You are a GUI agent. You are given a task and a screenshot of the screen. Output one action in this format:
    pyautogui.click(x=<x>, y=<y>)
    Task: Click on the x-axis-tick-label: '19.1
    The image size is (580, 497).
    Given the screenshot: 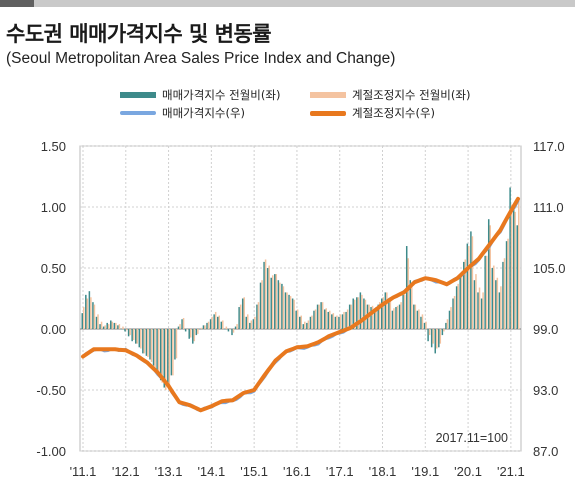 What is the action you would take?
    pyautogui.click(x=425, y=471)
    